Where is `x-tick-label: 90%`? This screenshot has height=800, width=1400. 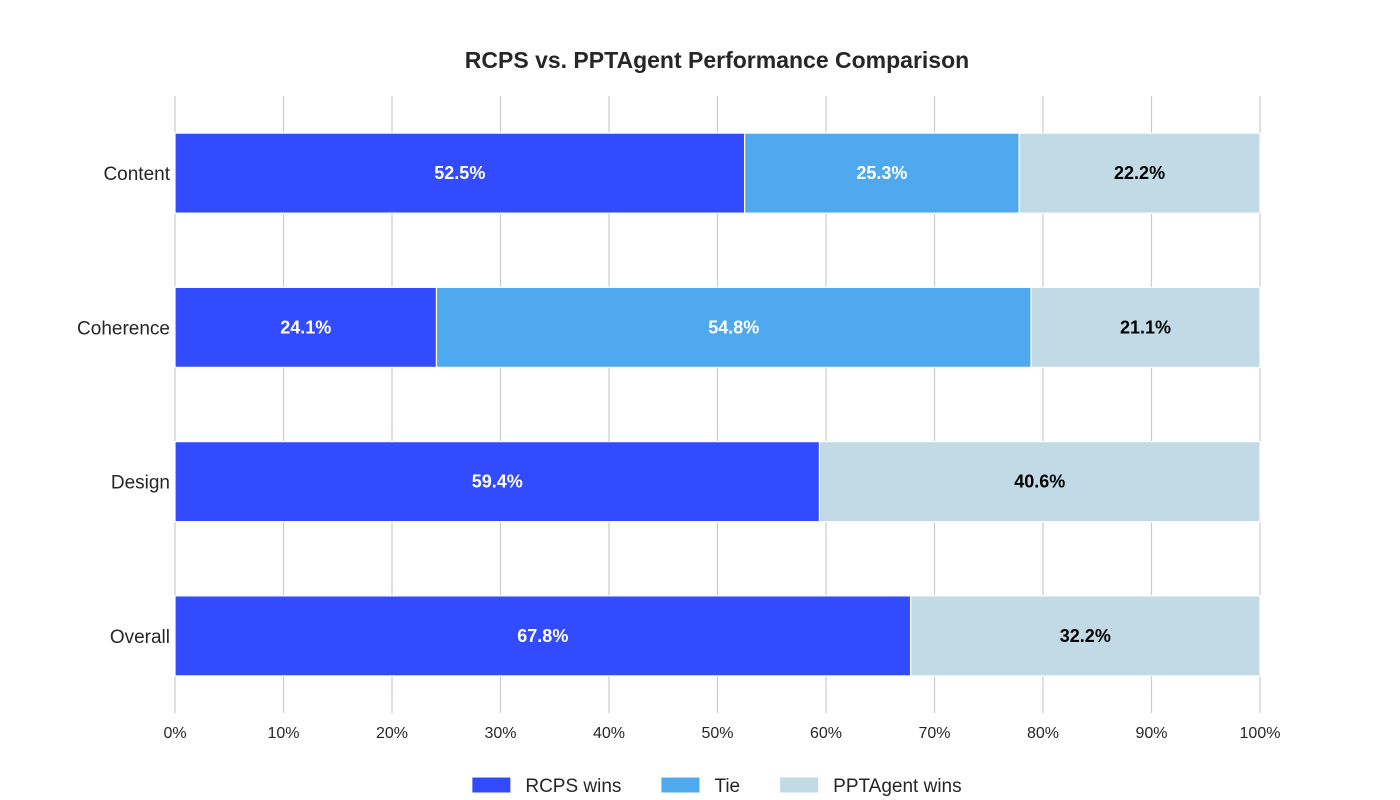
x-tick-label: 90% is located at coordinates (1151, 733).